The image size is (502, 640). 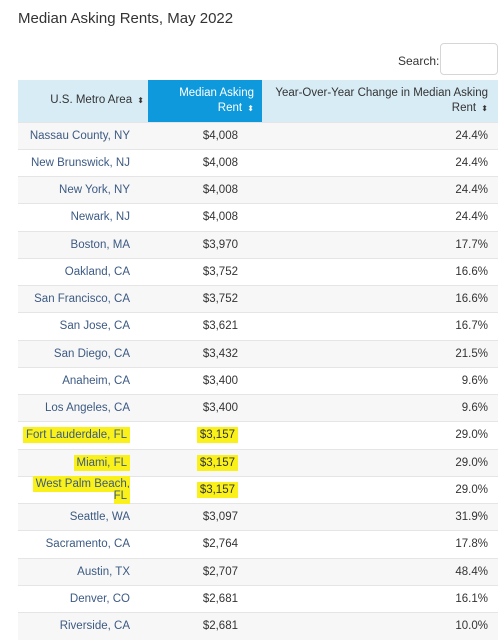 I want to click on cell-yoy-change: 16.1%, so click(x=380, y=598).